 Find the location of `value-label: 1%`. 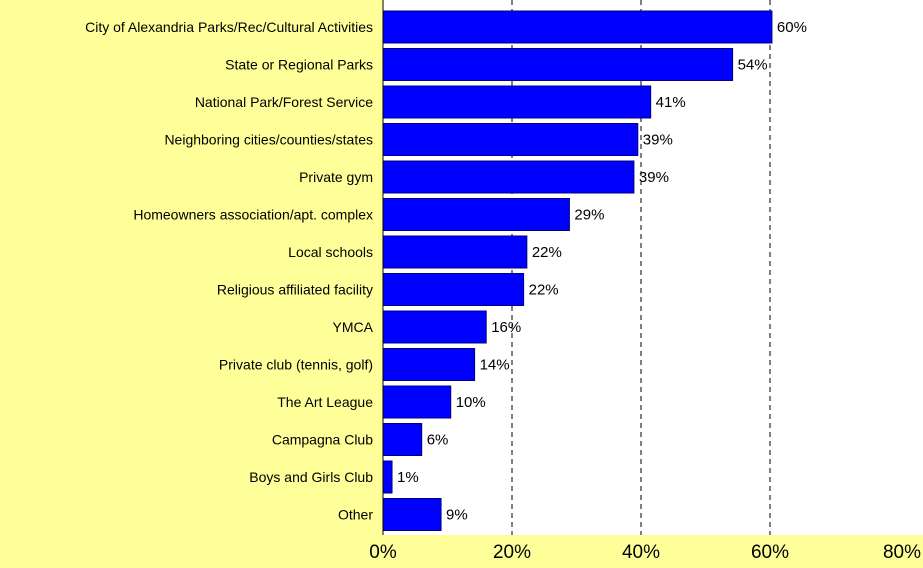

value-label: 1% is located at coordinates (408, 477).